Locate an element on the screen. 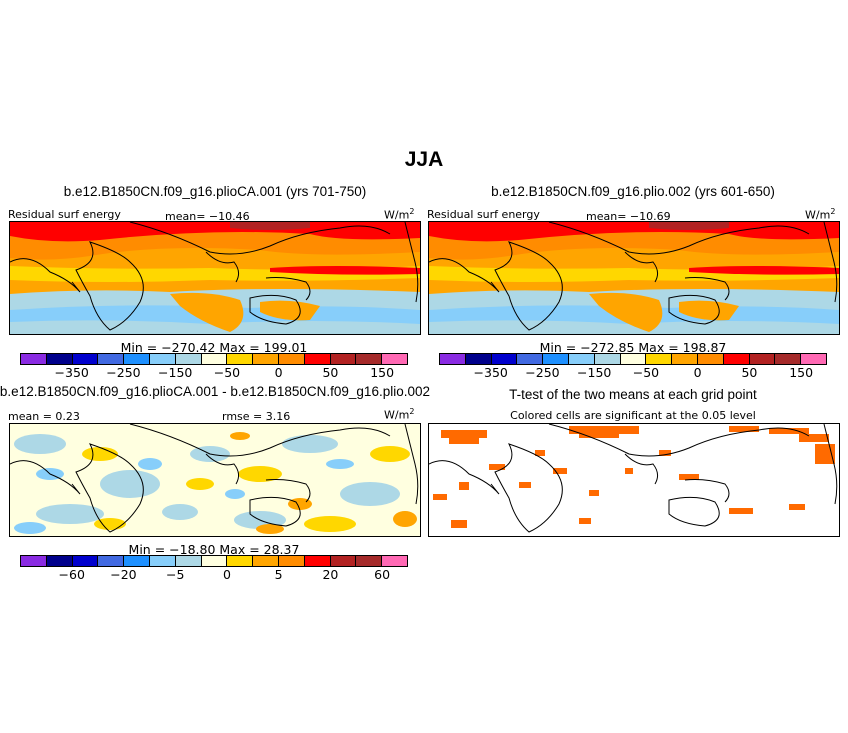 The width and height of the screenshot is (848, 733). panel2-colorbar-tick-label: −150 is located at coordinates (594, 372).